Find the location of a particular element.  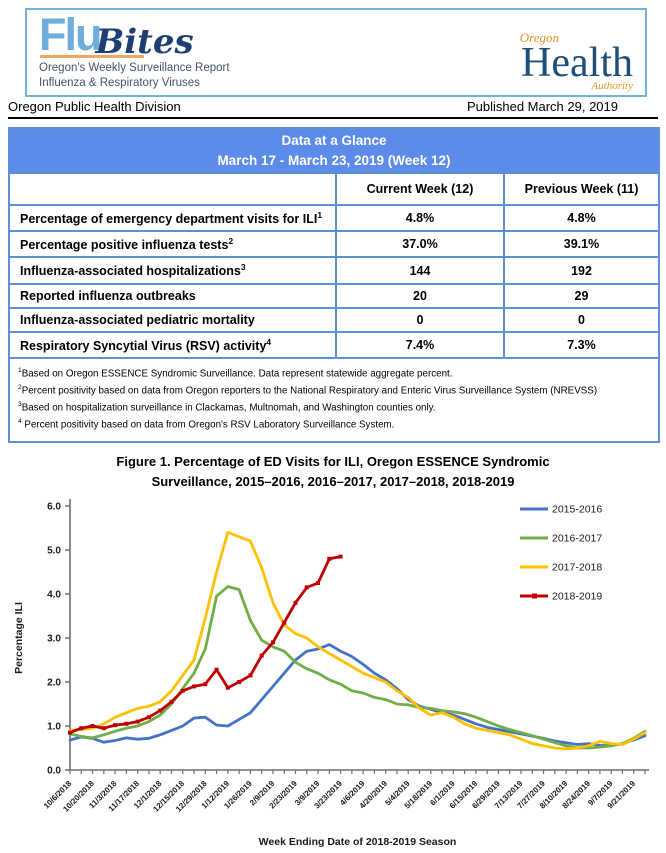

current-week-value: 4.8% is located at coordinates (420, 218).